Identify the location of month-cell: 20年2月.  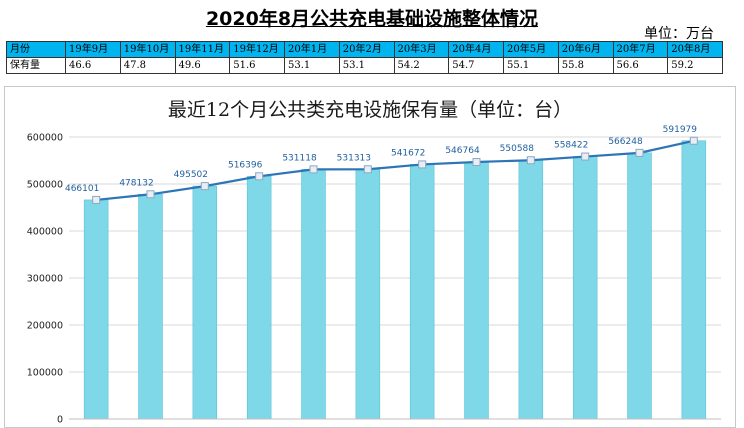
(366, 49).